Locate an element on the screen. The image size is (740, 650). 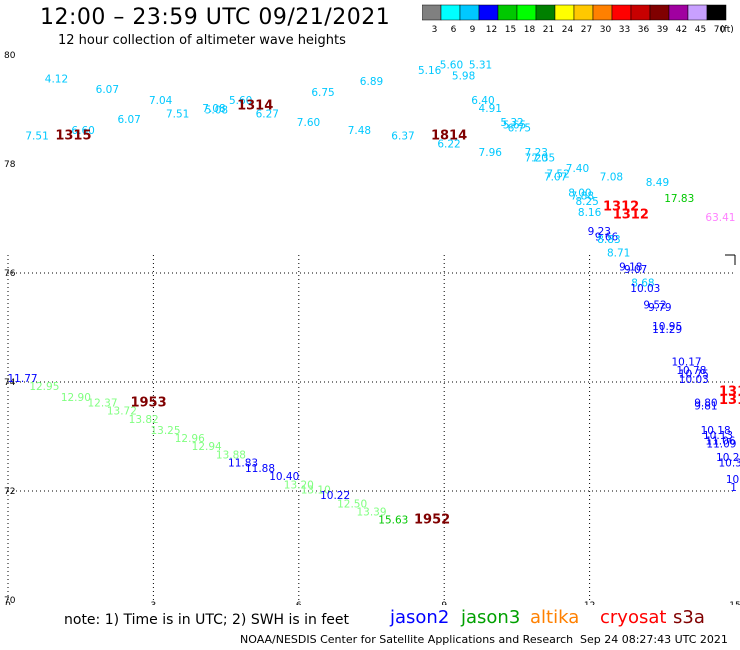
wave-height-label: 8.83 is located at coordinates (608, 240).